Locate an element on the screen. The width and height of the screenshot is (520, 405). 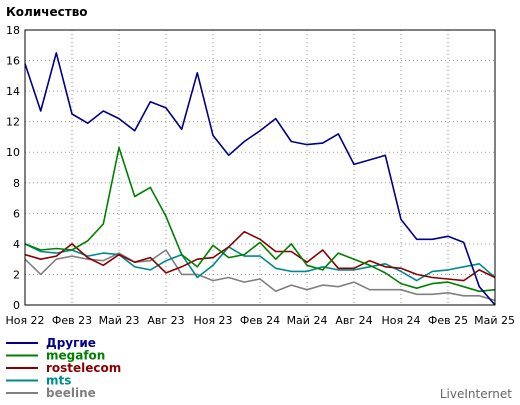
y-tick-label: 12 is located at coordinates (13, 122).